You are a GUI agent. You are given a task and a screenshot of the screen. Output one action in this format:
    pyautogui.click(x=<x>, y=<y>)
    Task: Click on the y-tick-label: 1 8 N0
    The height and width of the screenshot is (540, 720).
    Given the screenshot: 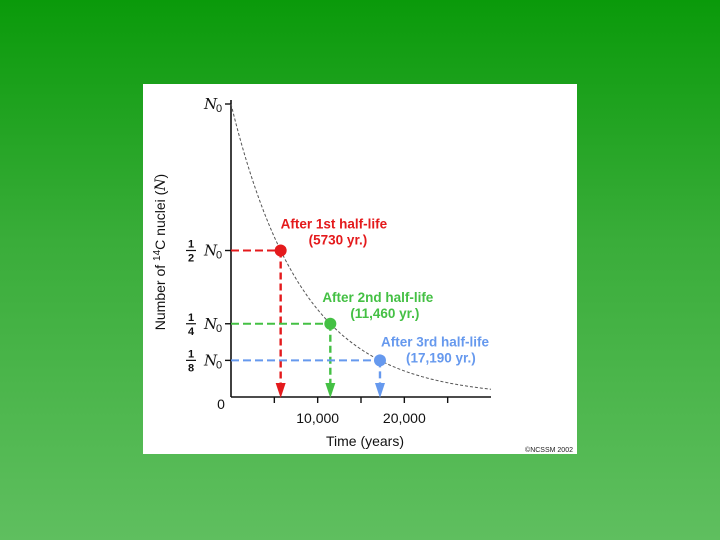 What is the action you would take?
    pyautogui.click(x=204, y=361)
    